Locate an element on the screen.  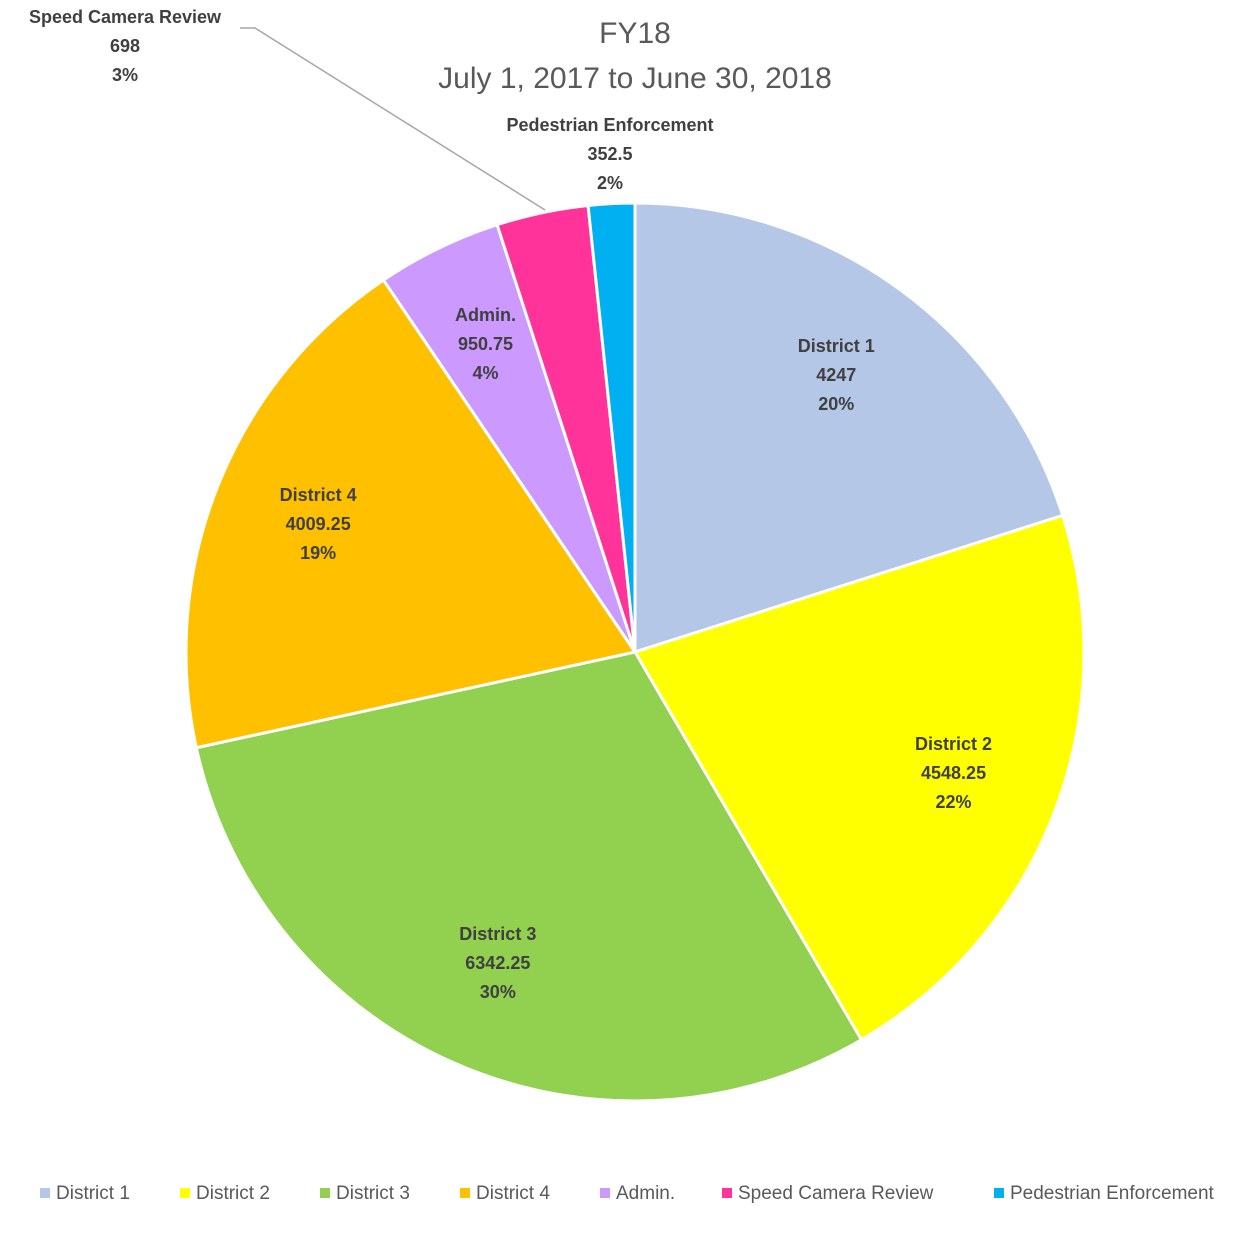
label-name: District 1 is located at coordinates (836, 346).